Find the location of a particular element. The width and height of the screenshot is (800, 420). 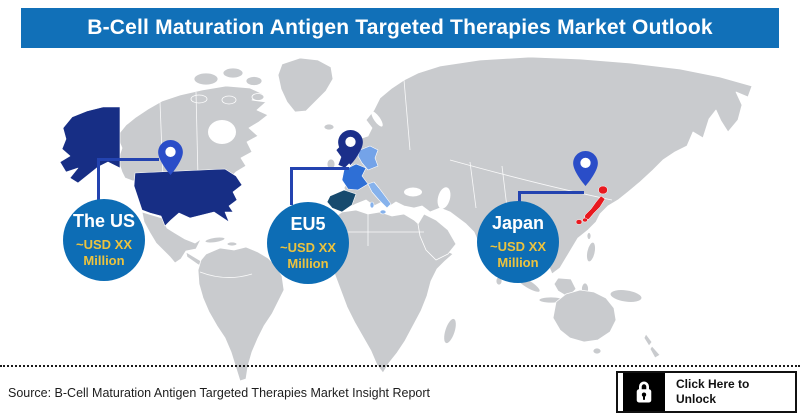

map-greenland is located at coordinates (305, 85).